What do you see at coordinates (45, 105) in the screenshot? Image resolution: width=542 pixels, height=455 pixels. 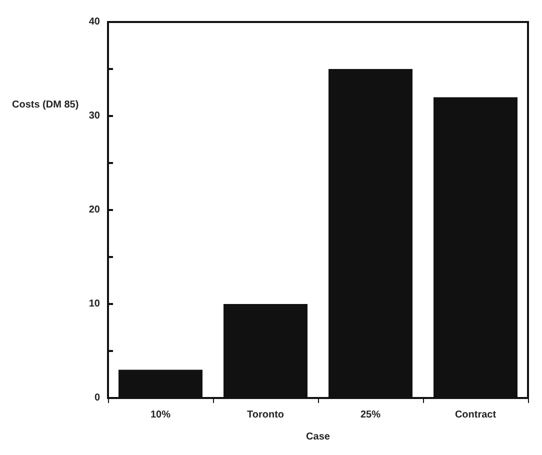 I see `y-axis-title: Costs (DM 85)` at bounding box center [45, 105].